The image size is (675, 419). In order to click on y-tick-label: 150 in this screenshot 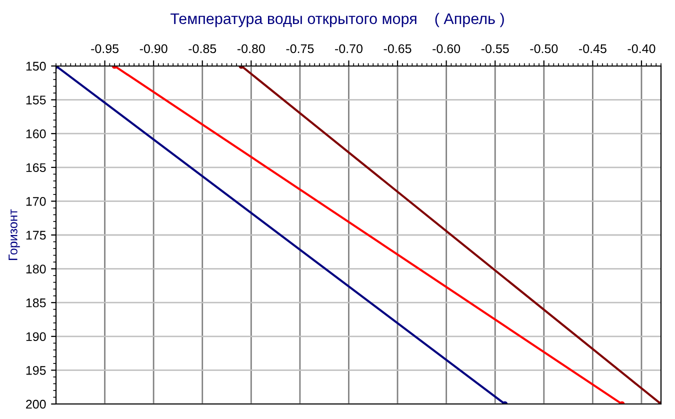, I will do `click(36, 66)`.